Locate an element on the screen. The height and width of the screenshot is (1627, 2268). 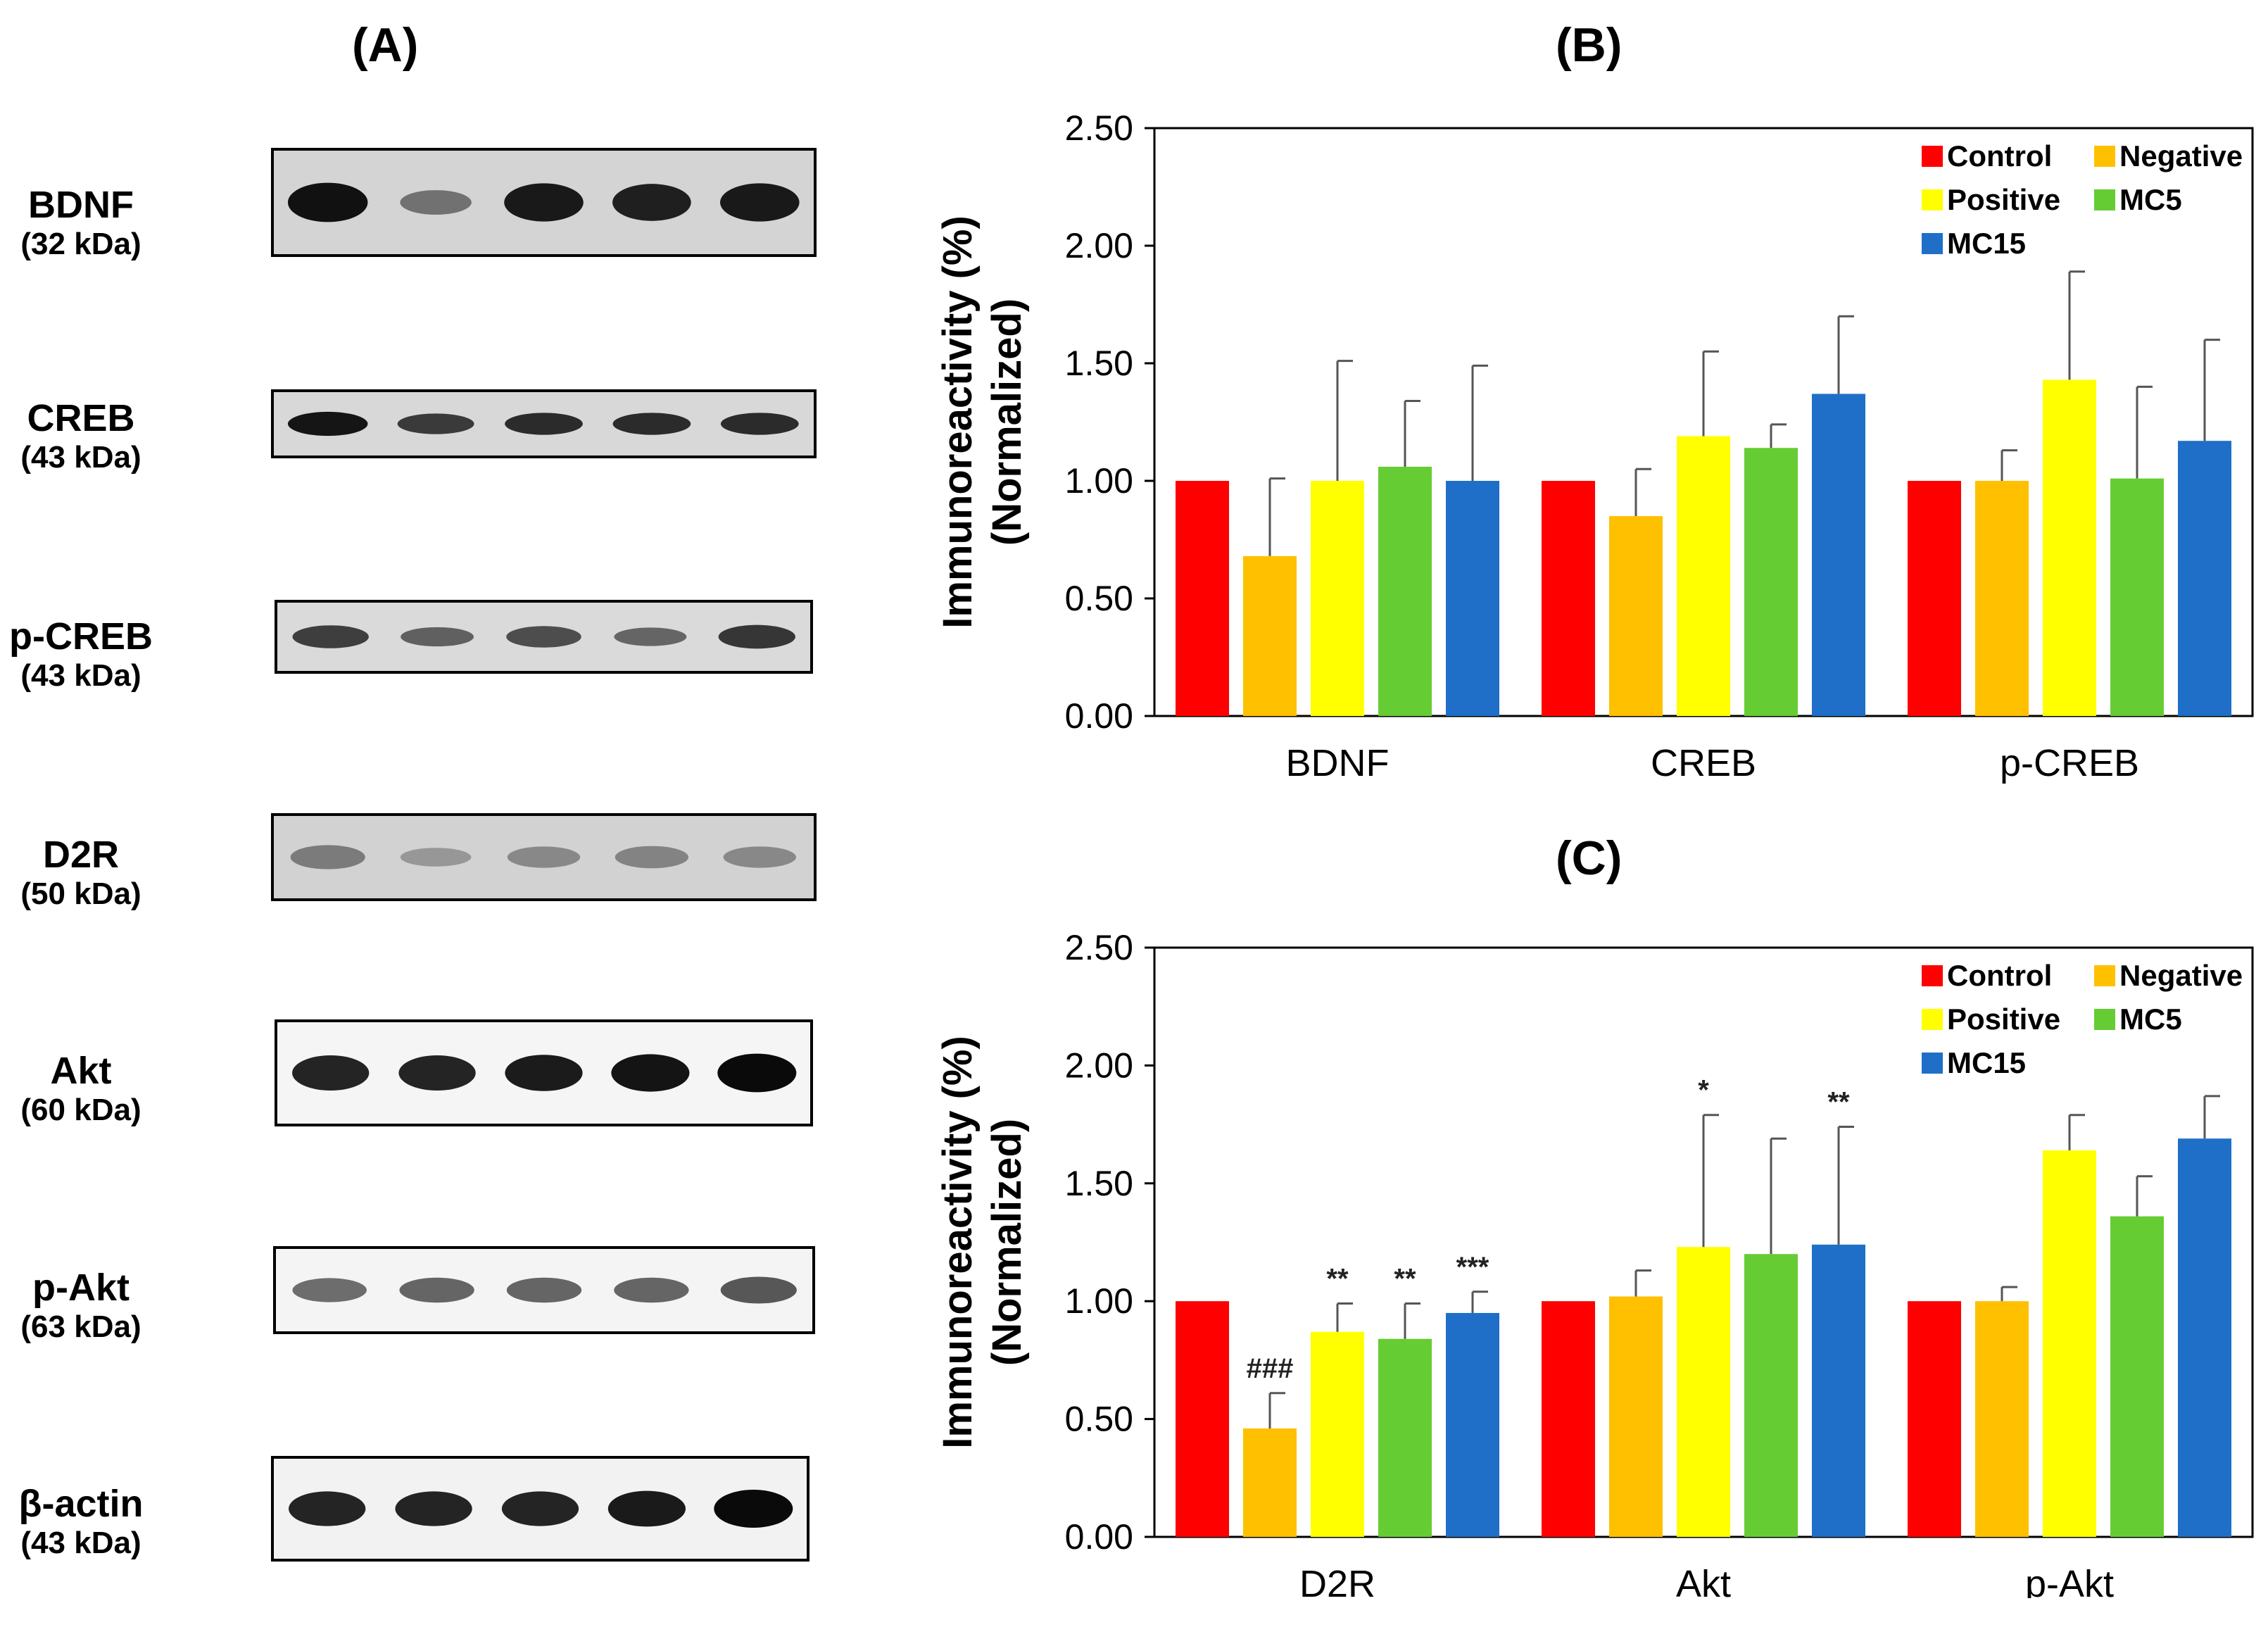
blot-kda: (63 kDa) is located at coordinates (80, 1327).